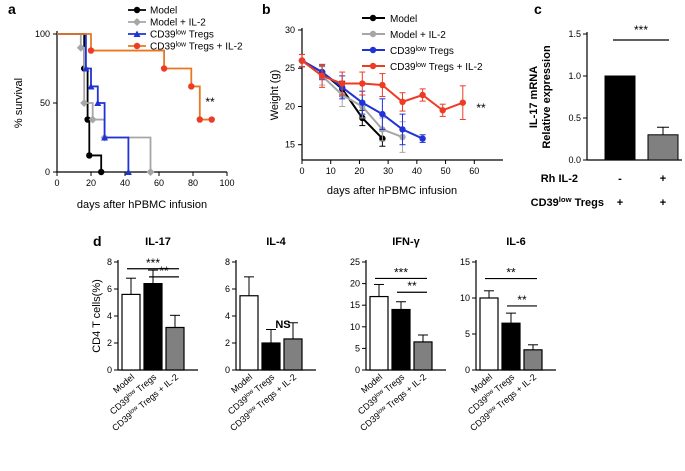 Image resolution: width=685 pixels, height=471 pixels. What do you see at coordinates (142, 205) in the screenshot?
I see `x-axis-label: days after hPBMC infusion` at bounding box center [142, 205].